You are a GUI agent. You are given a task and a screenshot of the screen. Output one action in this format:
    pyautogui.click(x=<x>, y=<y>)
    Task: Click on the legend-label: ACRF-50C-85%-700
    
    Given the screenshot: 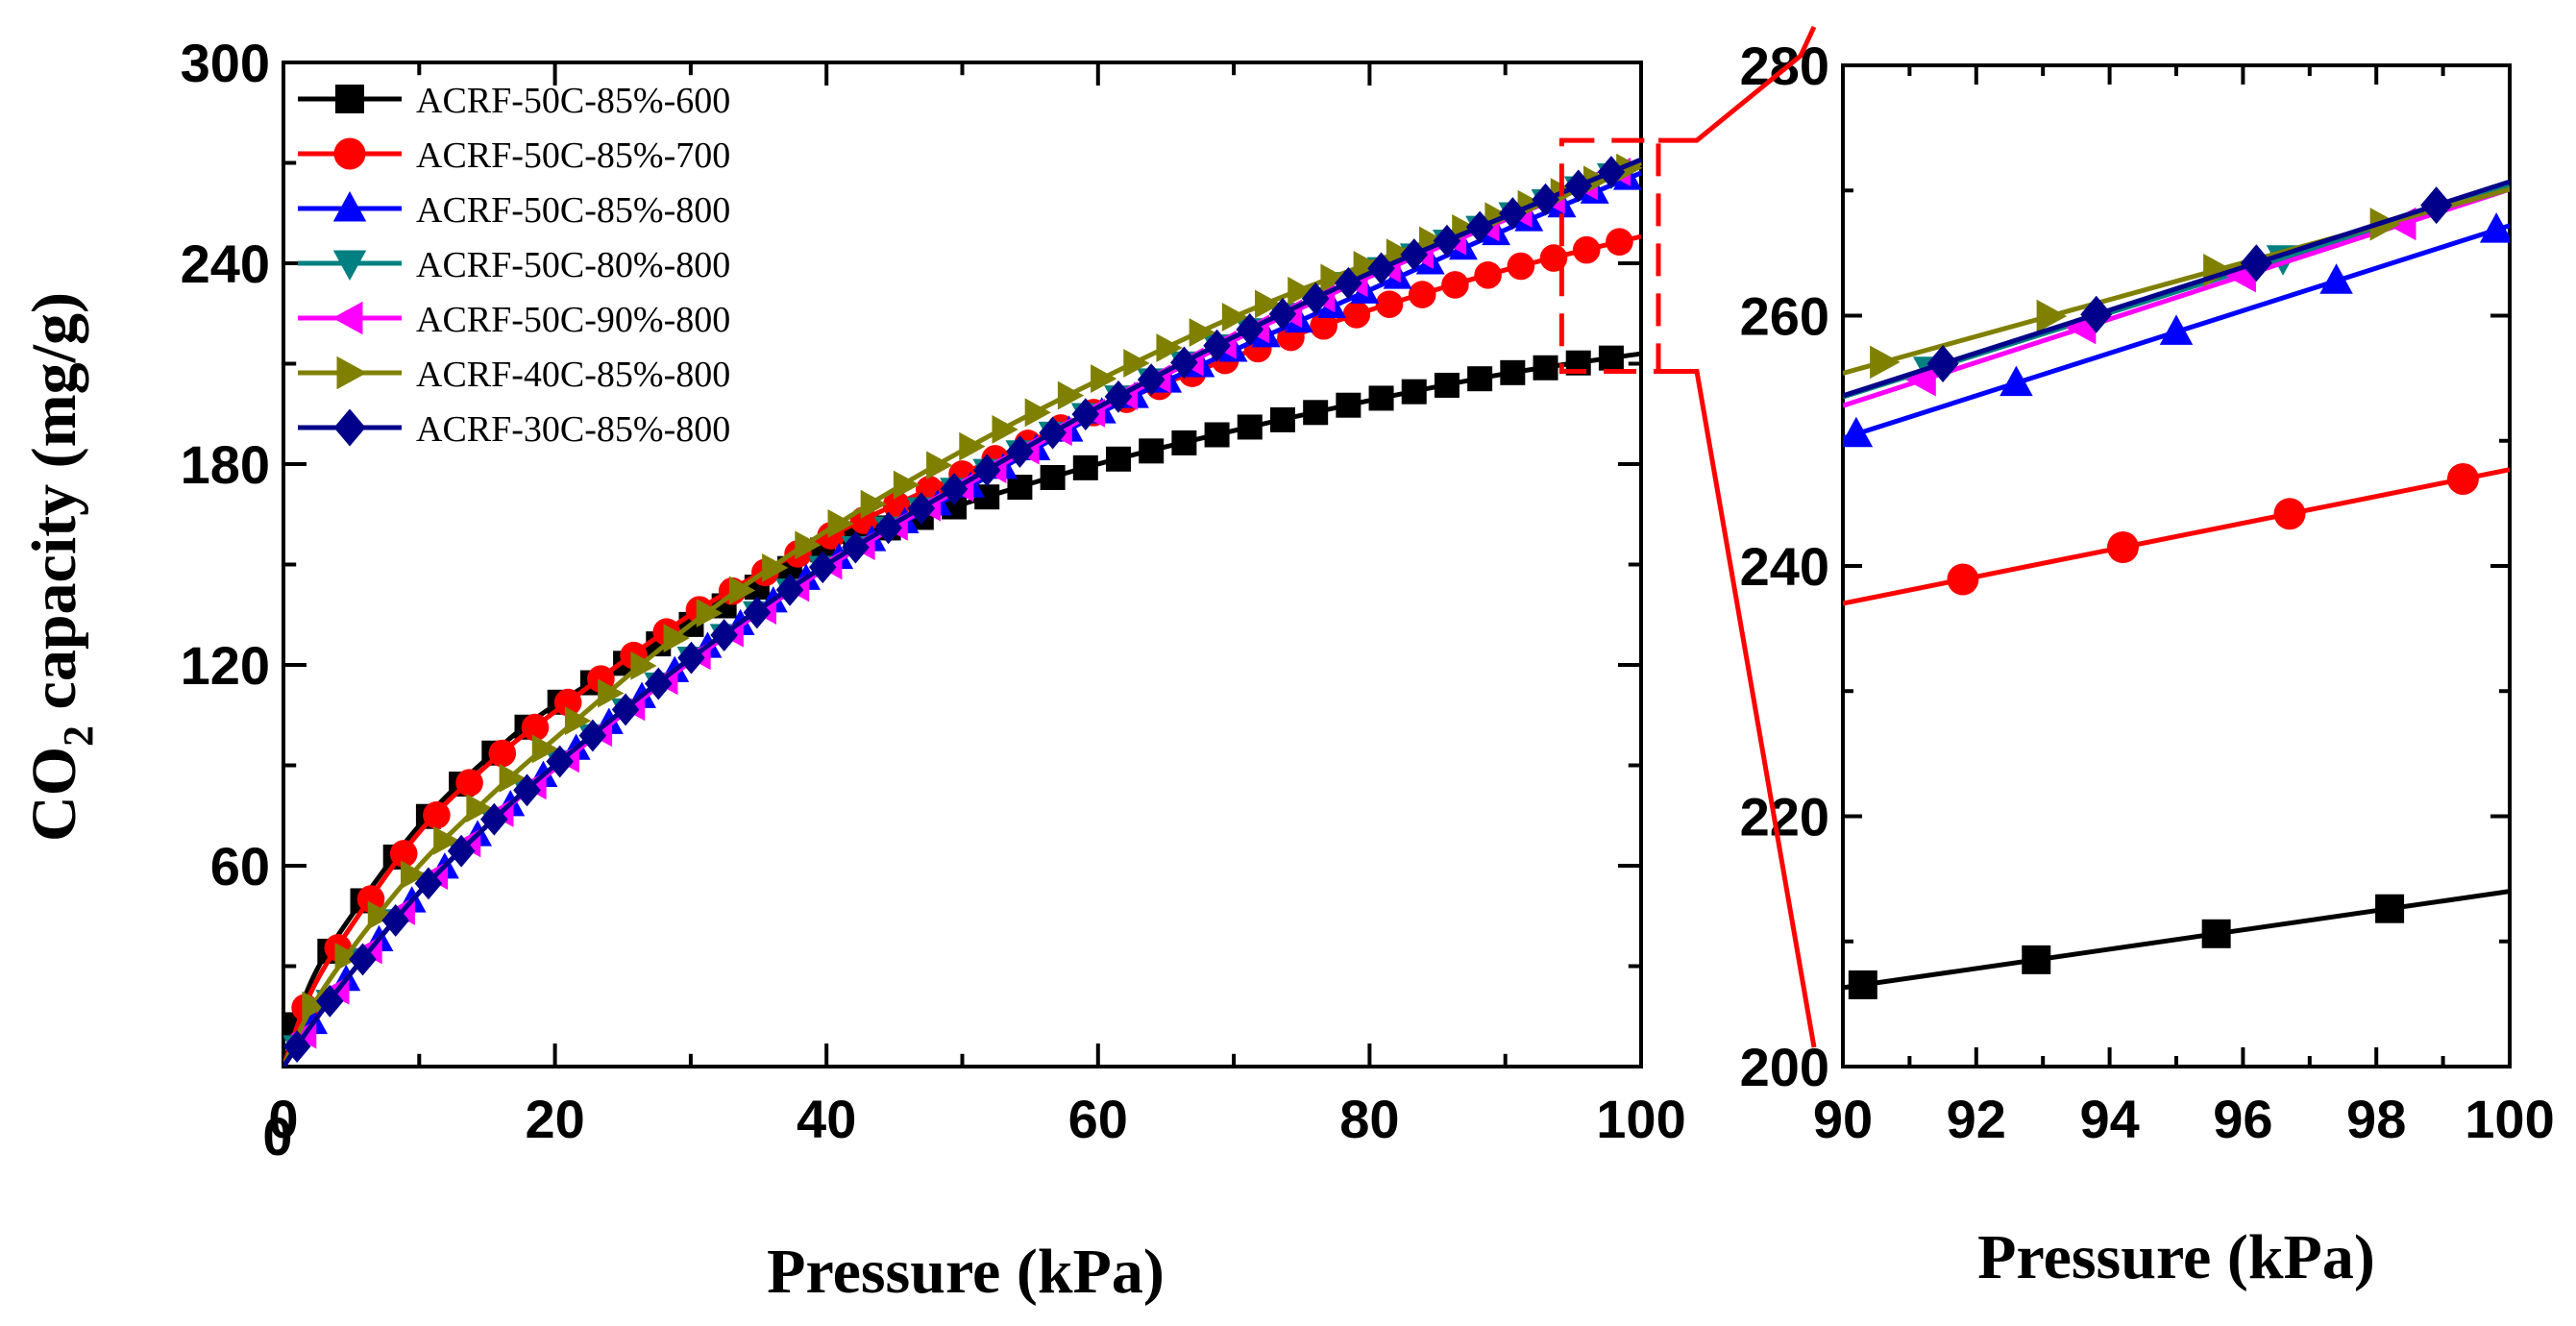 What is the action you would take?
    pyautogui.click(x=573, y=156)
    